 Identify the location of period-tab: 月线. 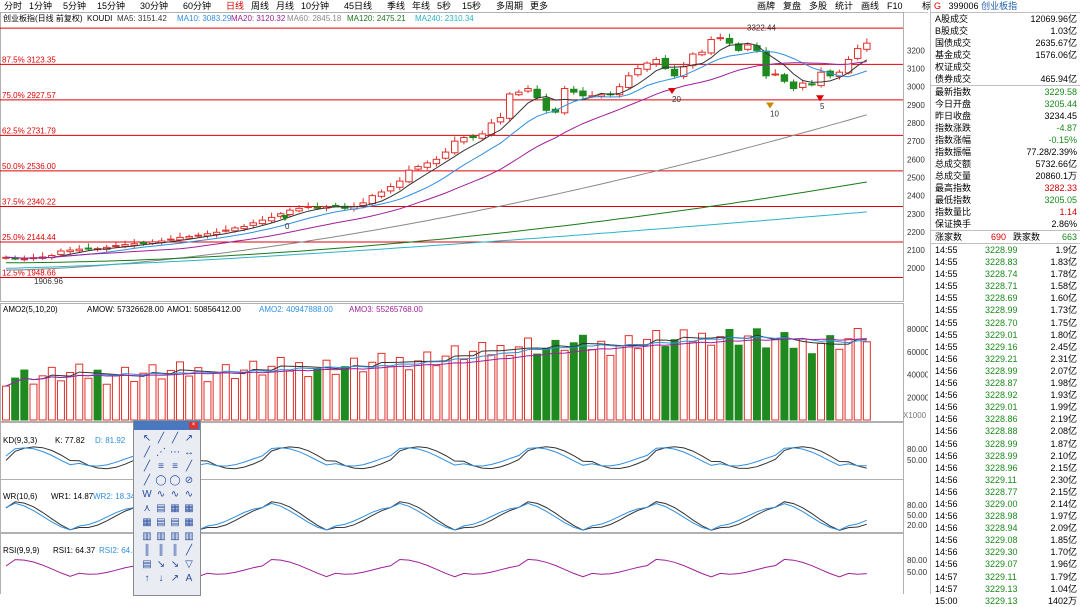
(285, 6).